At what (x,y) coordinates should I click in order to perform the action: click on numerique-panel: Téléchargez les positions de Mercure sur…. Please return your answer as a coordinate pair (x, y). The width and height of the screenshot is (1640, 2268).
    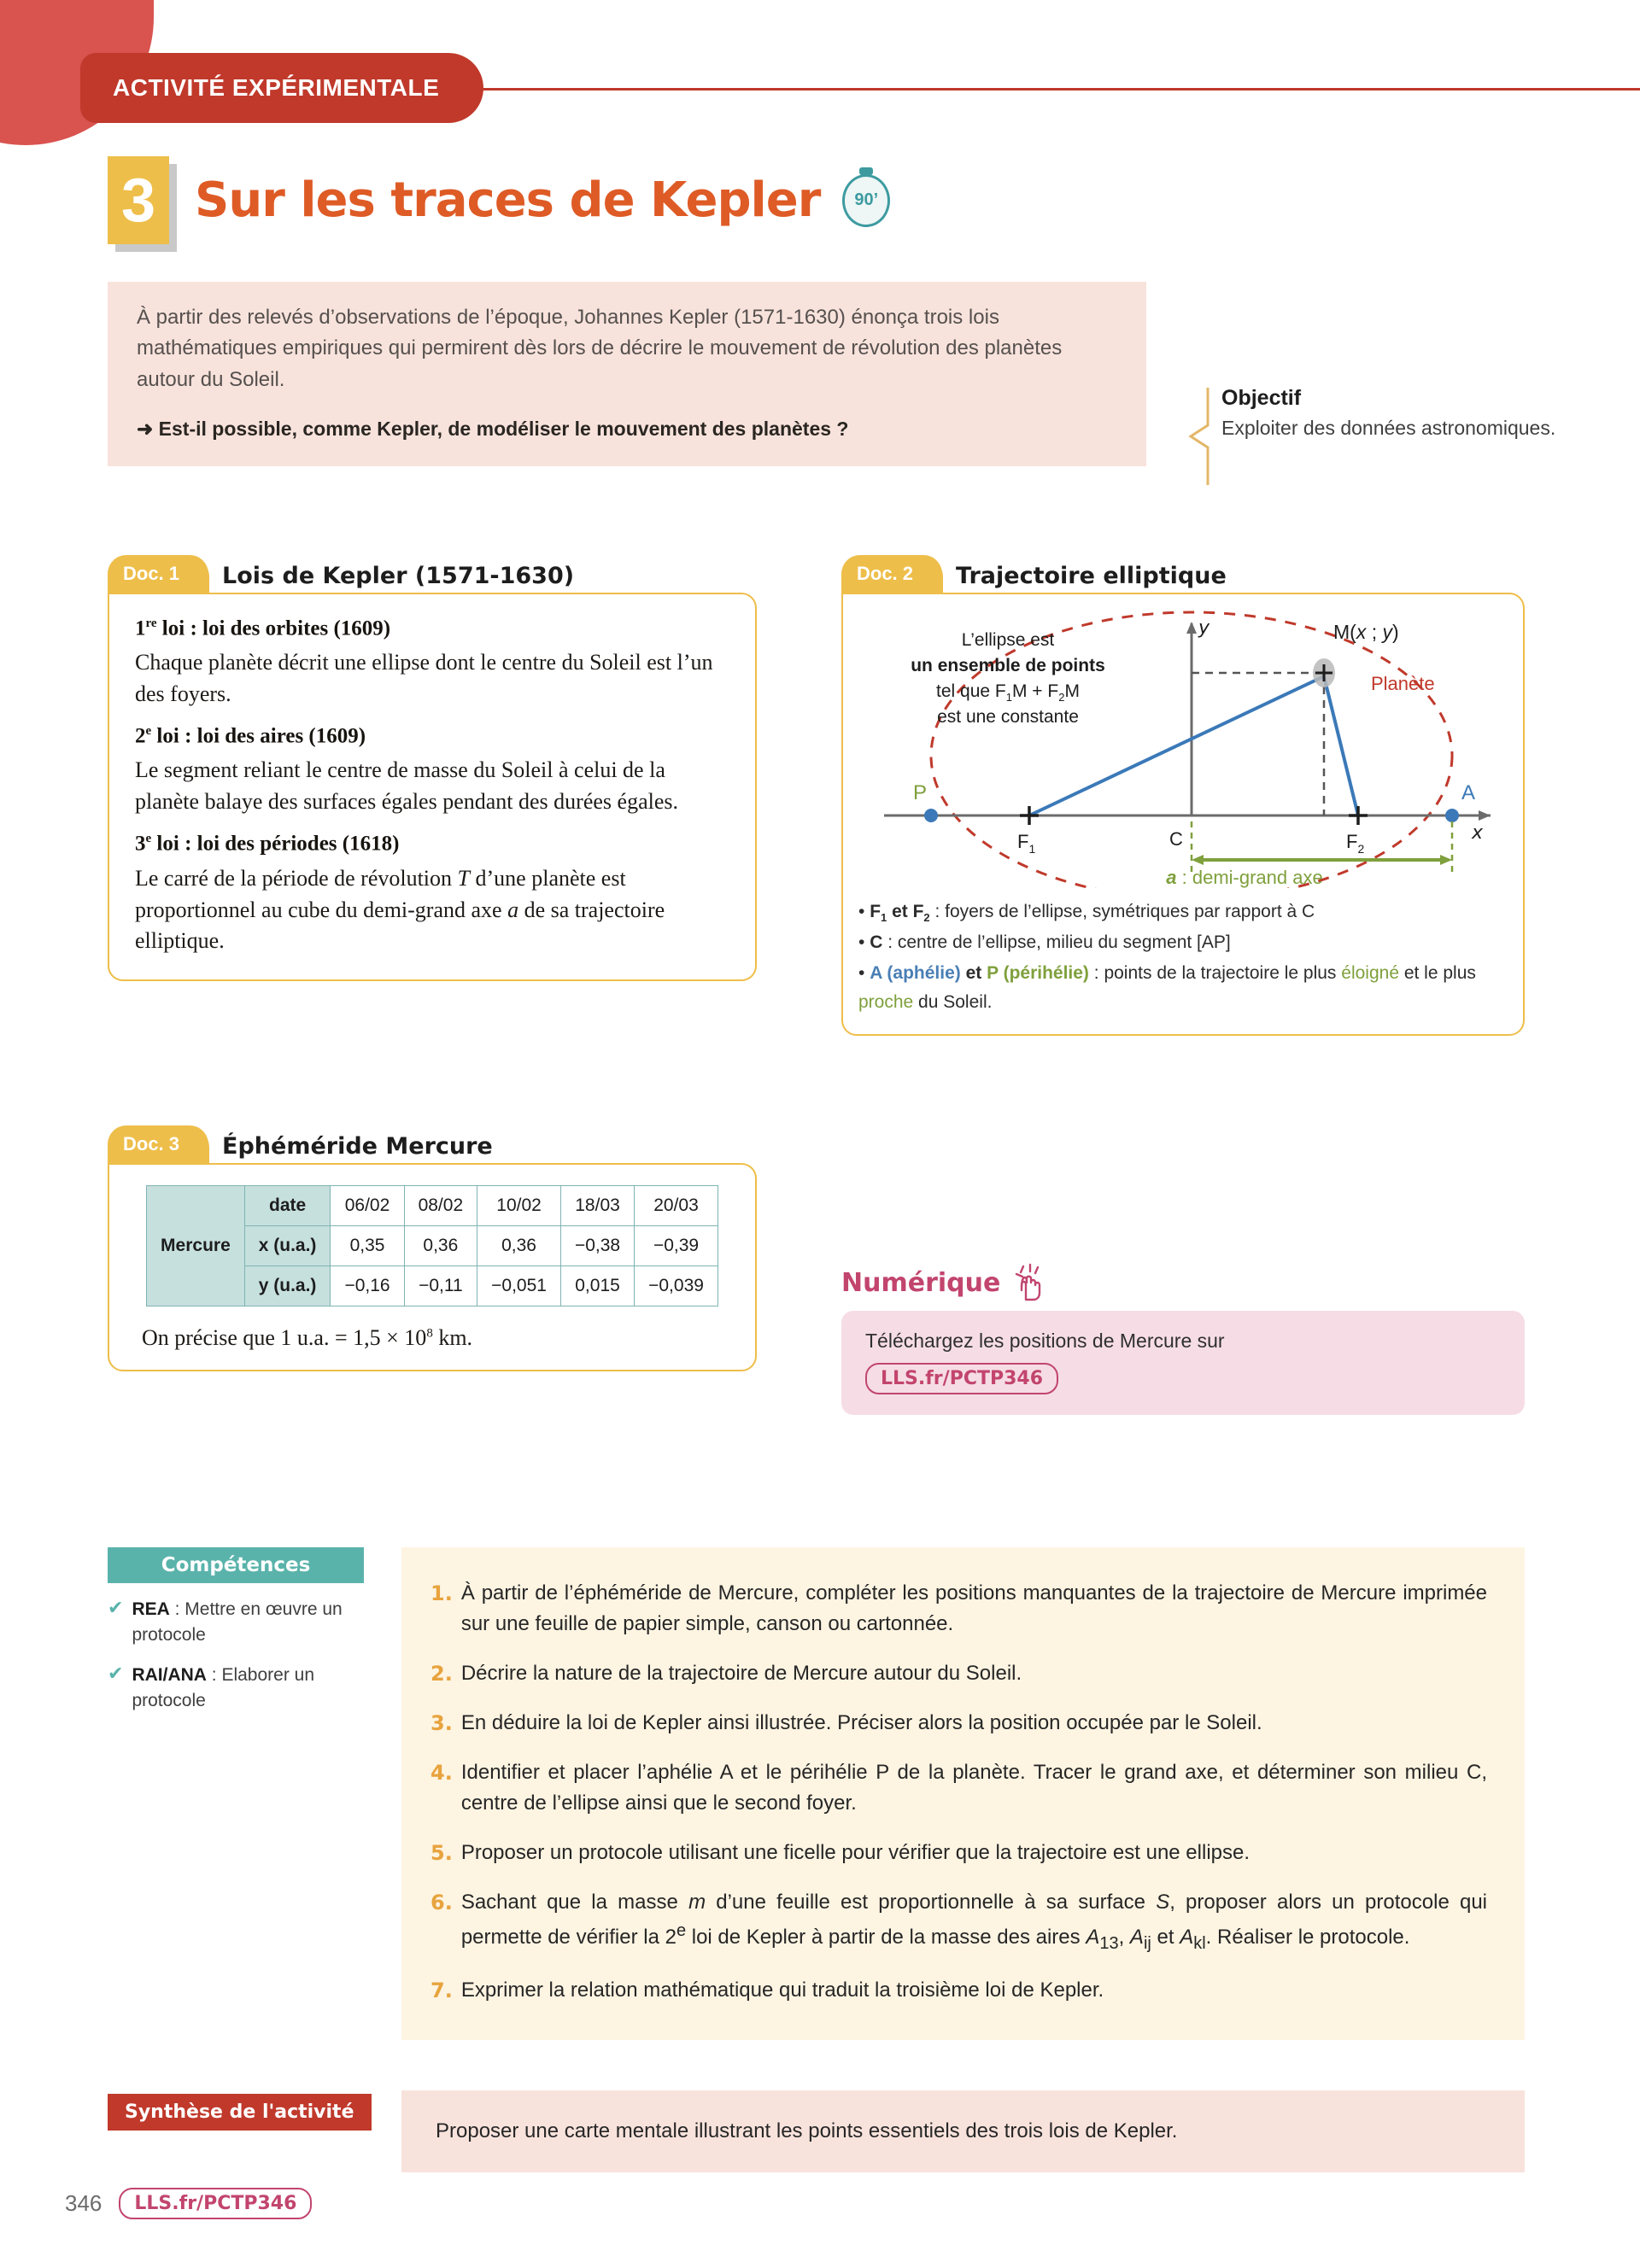
    Looking at the image, I should click on (1183, 1363).